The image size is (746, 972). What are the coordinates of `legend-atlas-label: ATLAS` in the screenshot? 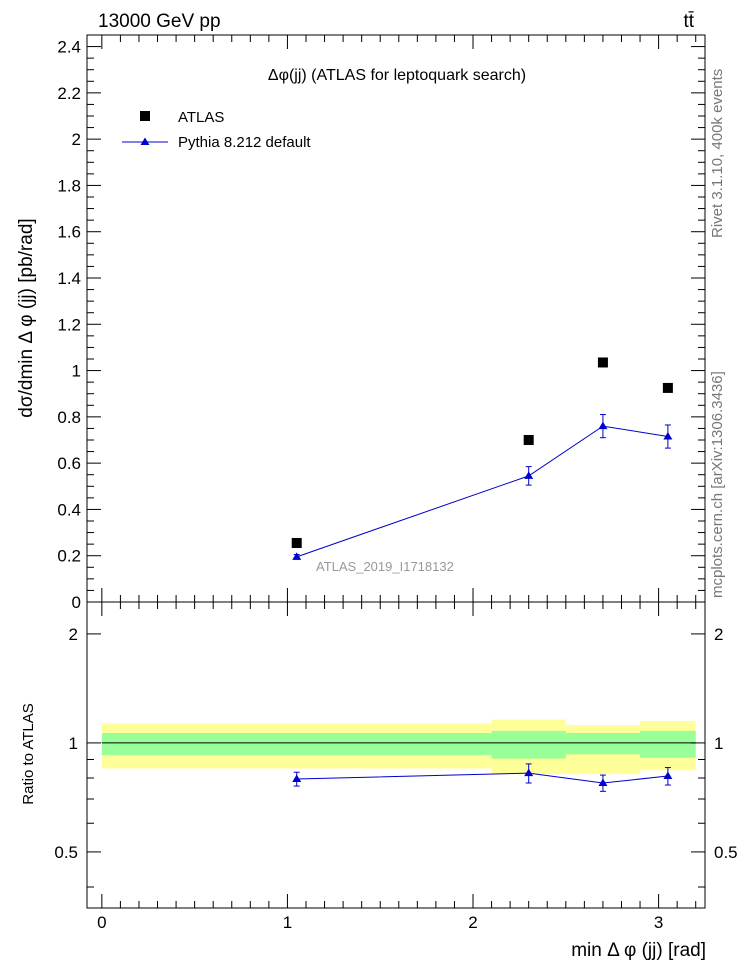 It's located at (201, 117).